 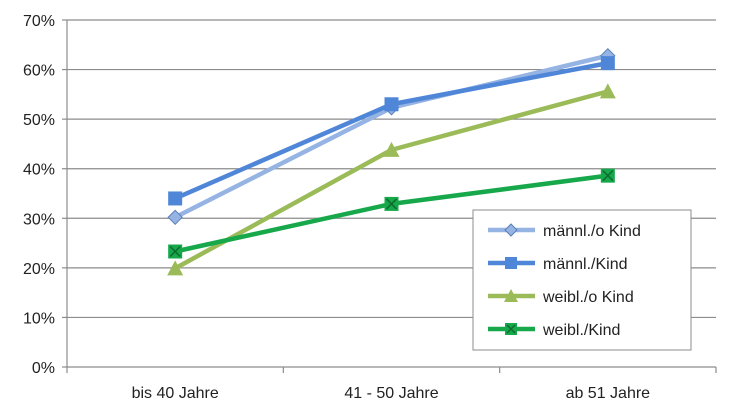 I want to click on y-tick-label: 10%, so click(x=39, y=318).